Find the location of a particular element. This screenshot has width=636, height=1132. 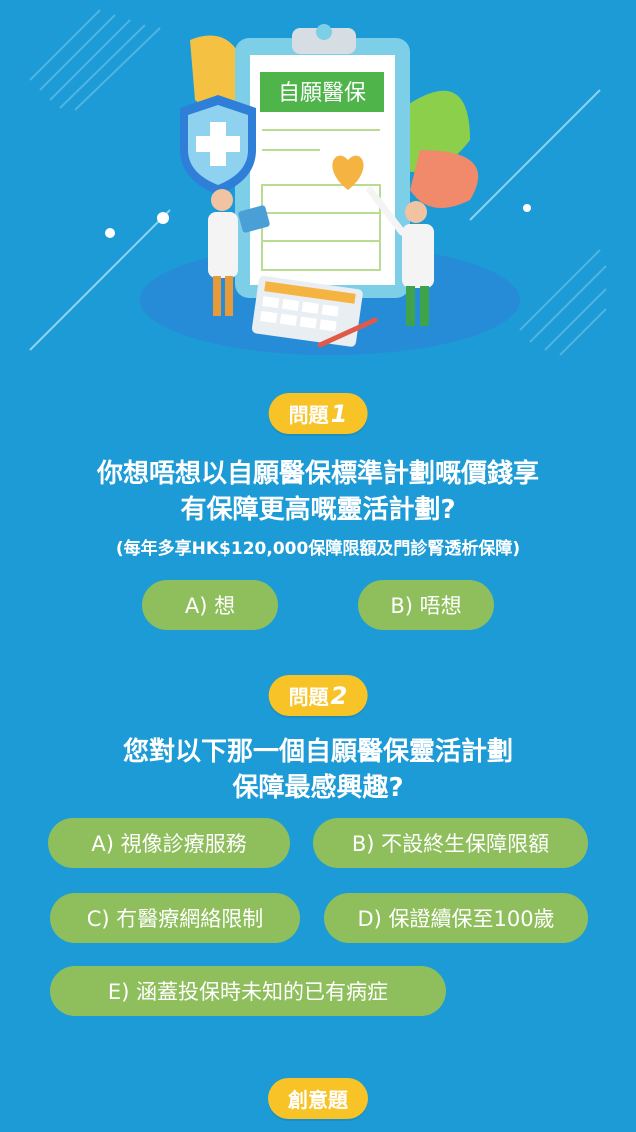

question-1-line-1: 你想唔想以自願醫保標準計劃嘅價錢享 is located at coordinates (317, 474).